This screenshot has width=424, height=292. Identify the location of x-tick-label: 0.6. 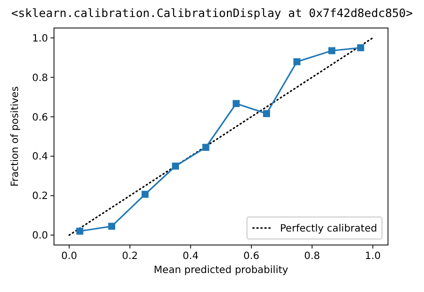
(251, 256).